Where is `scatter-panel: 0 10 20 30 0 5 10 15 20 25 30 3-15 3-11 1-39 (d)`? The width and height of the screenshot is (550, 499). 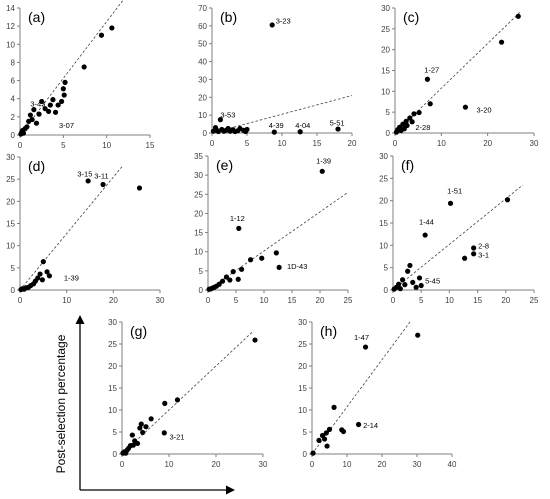 scatter-panel: 0 10 20 30 0 5 10 15 20 25 30 3-15 3-11 1-39 (d) is located at coordinates (85, 229).